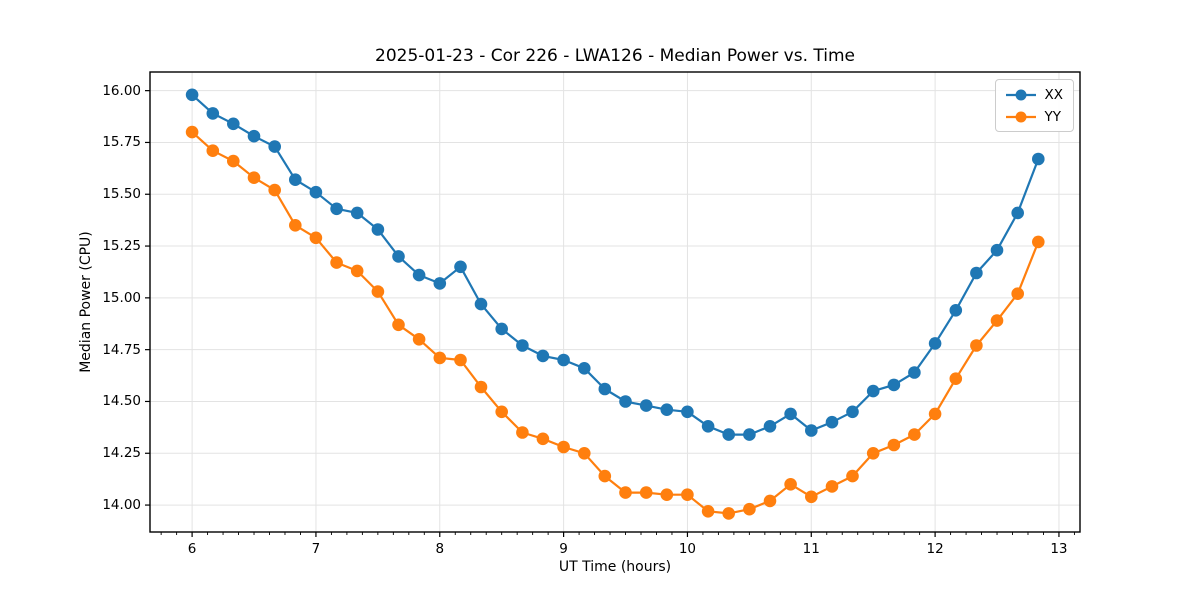 This screenshot has height=600, width=1200. Describe the element at coordinates (86, 302) in the screenshot. I see `y-axis-label: Median Power (CPU)` at that location.